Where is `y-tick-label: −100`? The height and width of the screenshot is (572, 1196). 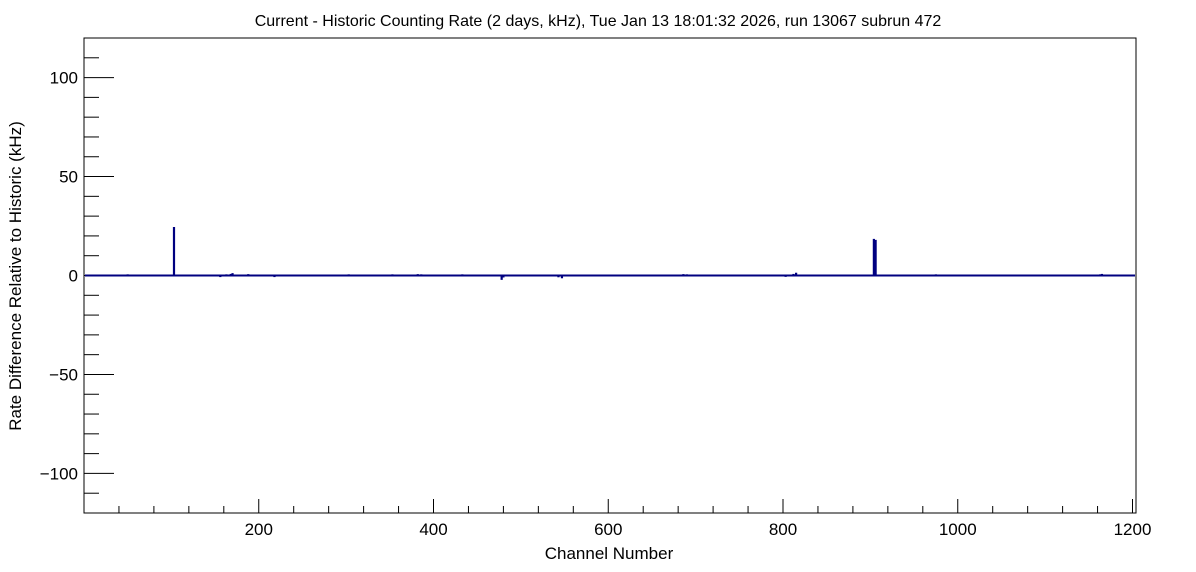
y-tick-label: −100 is located at coordinates (59, 473).